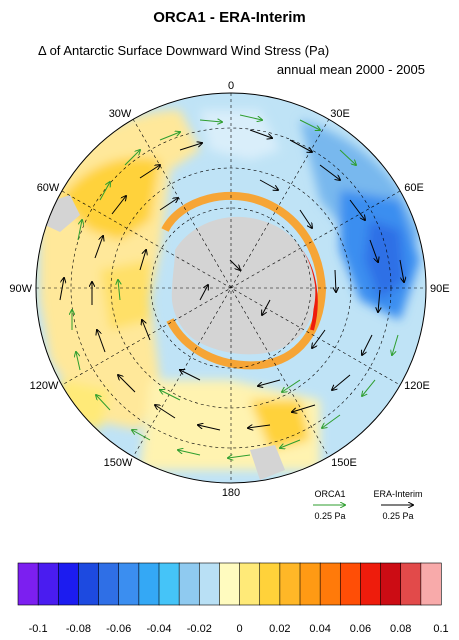 The width and height of the screenshot is (459, 640). What do you see at coordinates (360, 629) in the screenshot?
I see `colorbar-tick-label: 0.06` at bounding box center [360, 629].